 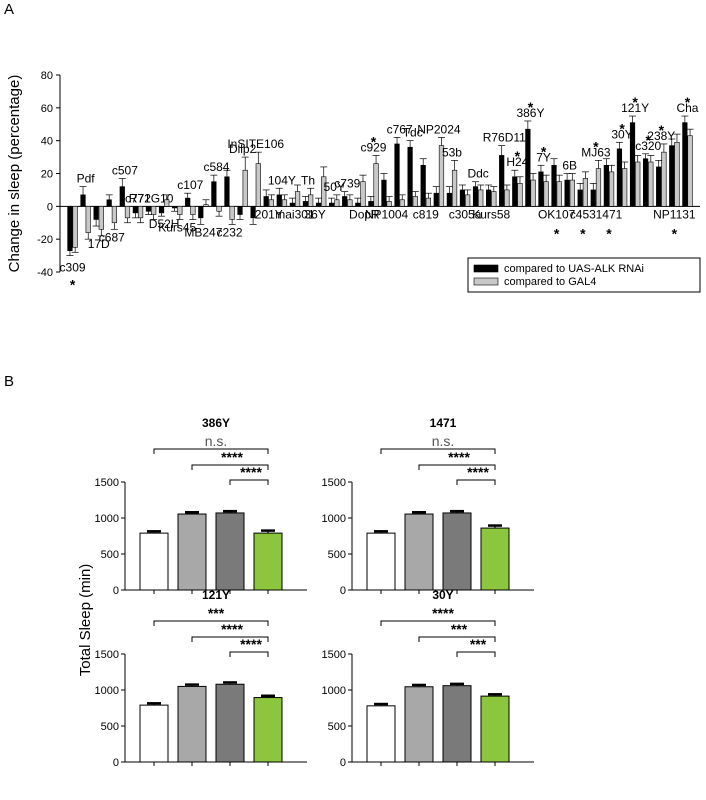 I want to click on category-label: 238Y, so click(x=661, y=136).